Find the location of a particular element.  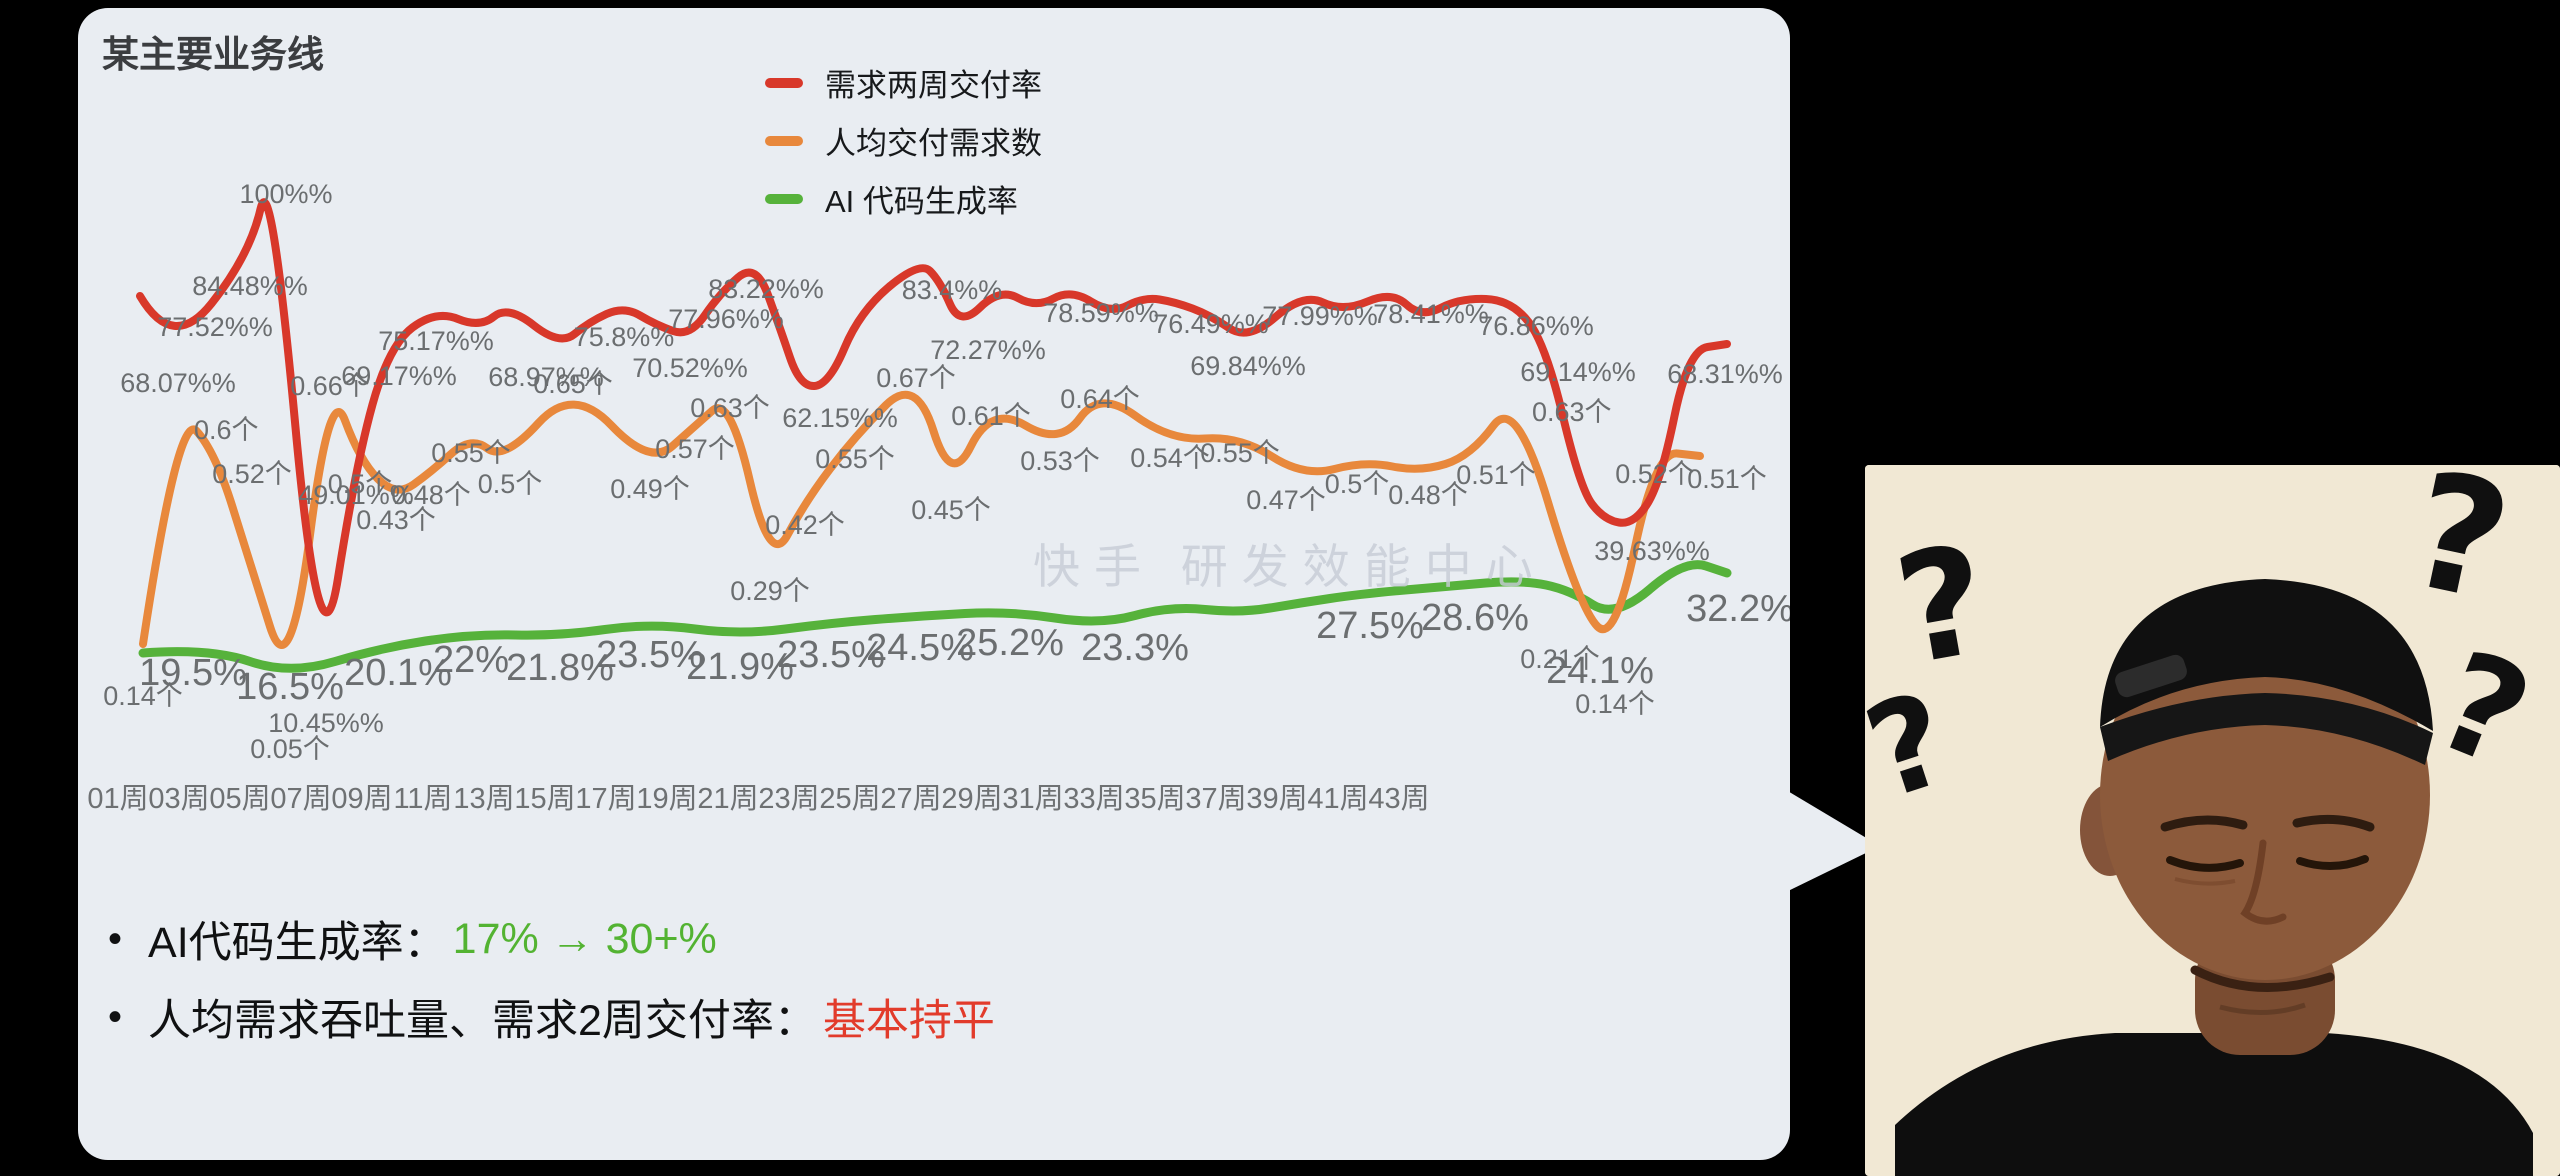

data-label: 84.48%% is located at coordinates (250, 286).